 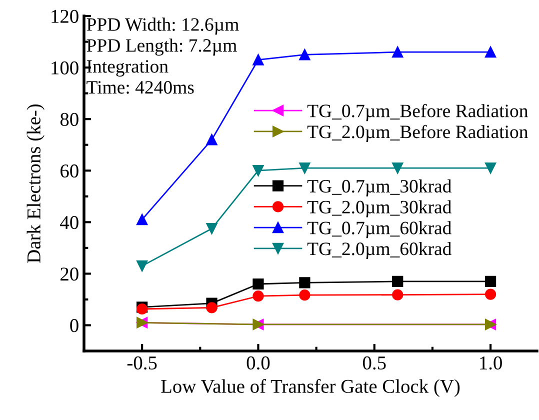 I want to click on annotation: PPD Width: 12.6µm PPD Length: 7.2µm Integration Time: 4240ms, so click(x=162, y=56).